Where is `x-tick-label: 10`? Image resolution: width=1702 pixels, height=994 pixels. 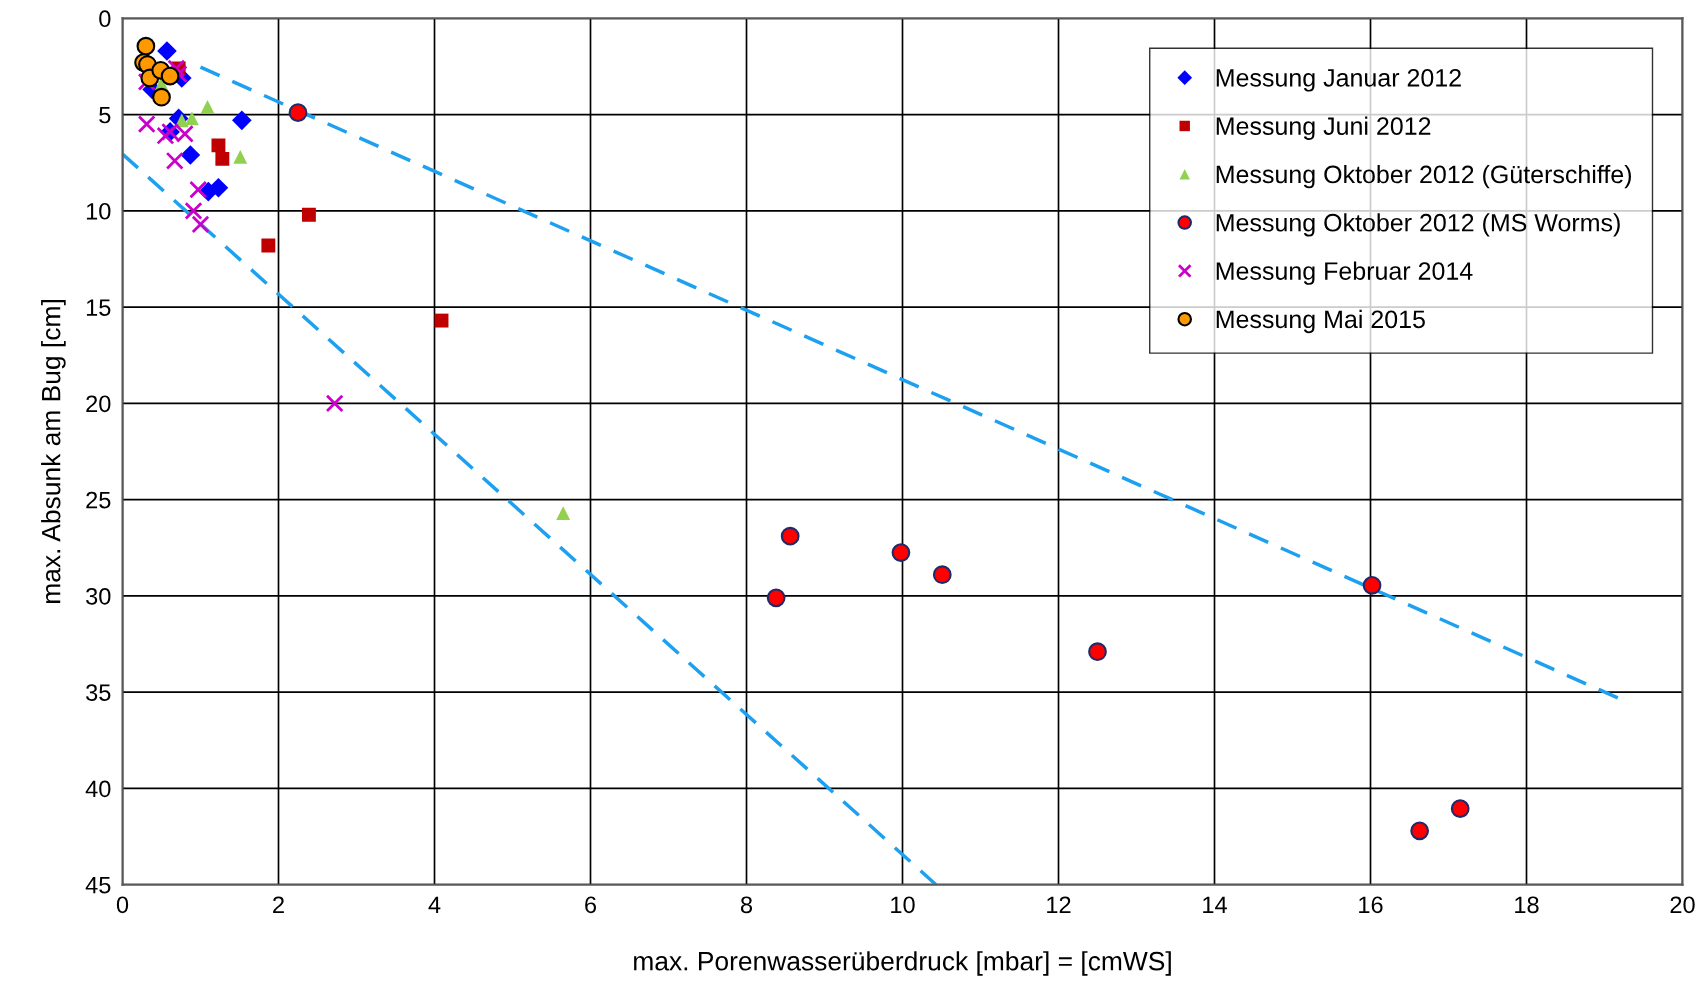
x-tick-label: 10 is located at coordinates (903, 905).